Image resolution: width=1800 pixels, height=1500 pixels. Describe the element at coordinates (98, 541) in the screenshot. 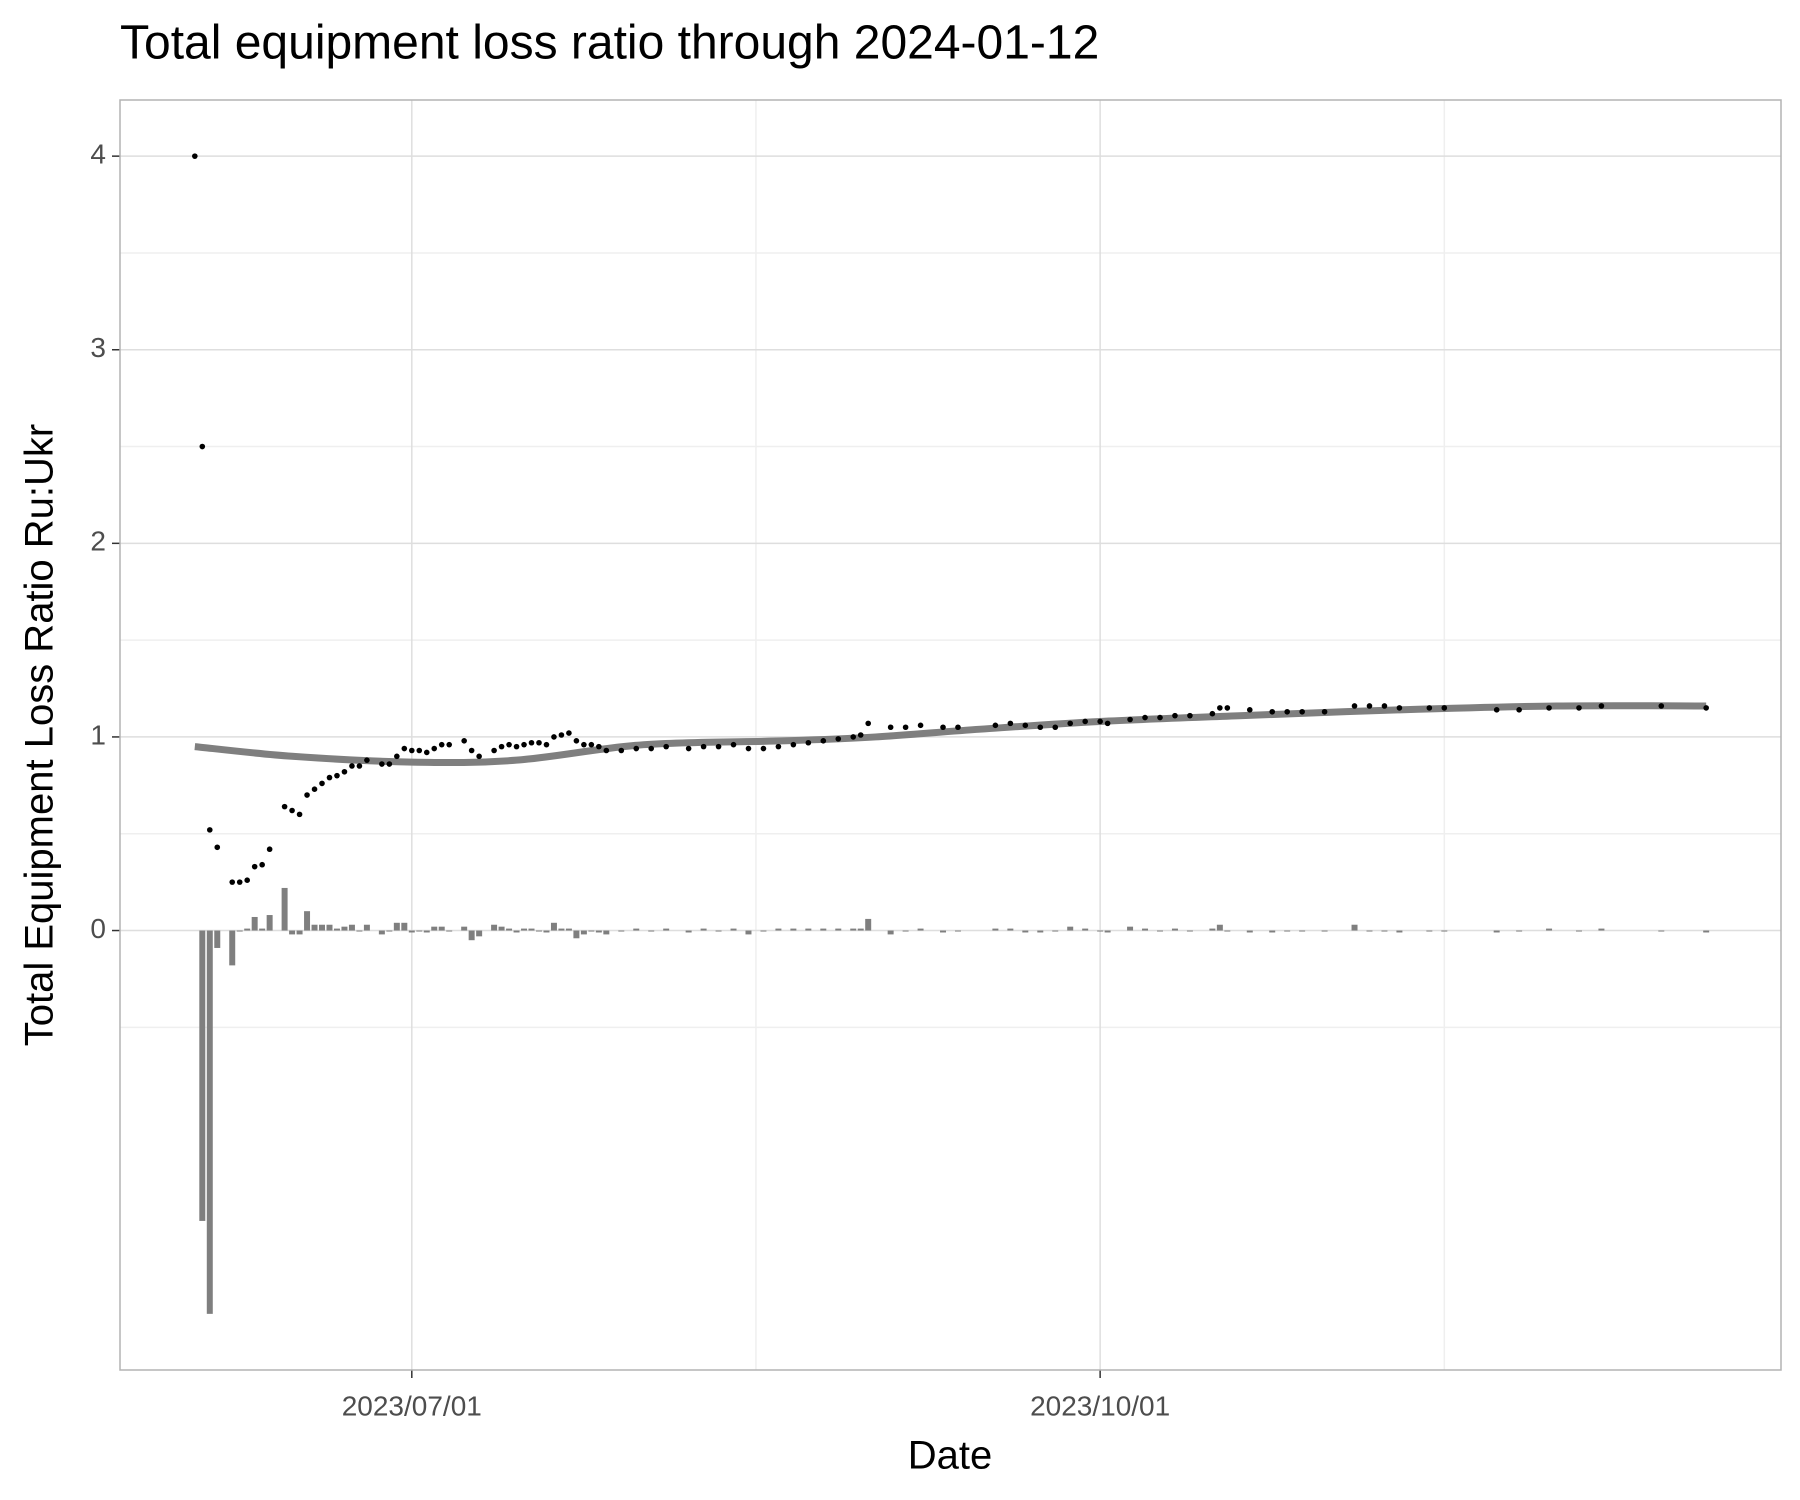

I see `y-tick-label: 2` at that location.